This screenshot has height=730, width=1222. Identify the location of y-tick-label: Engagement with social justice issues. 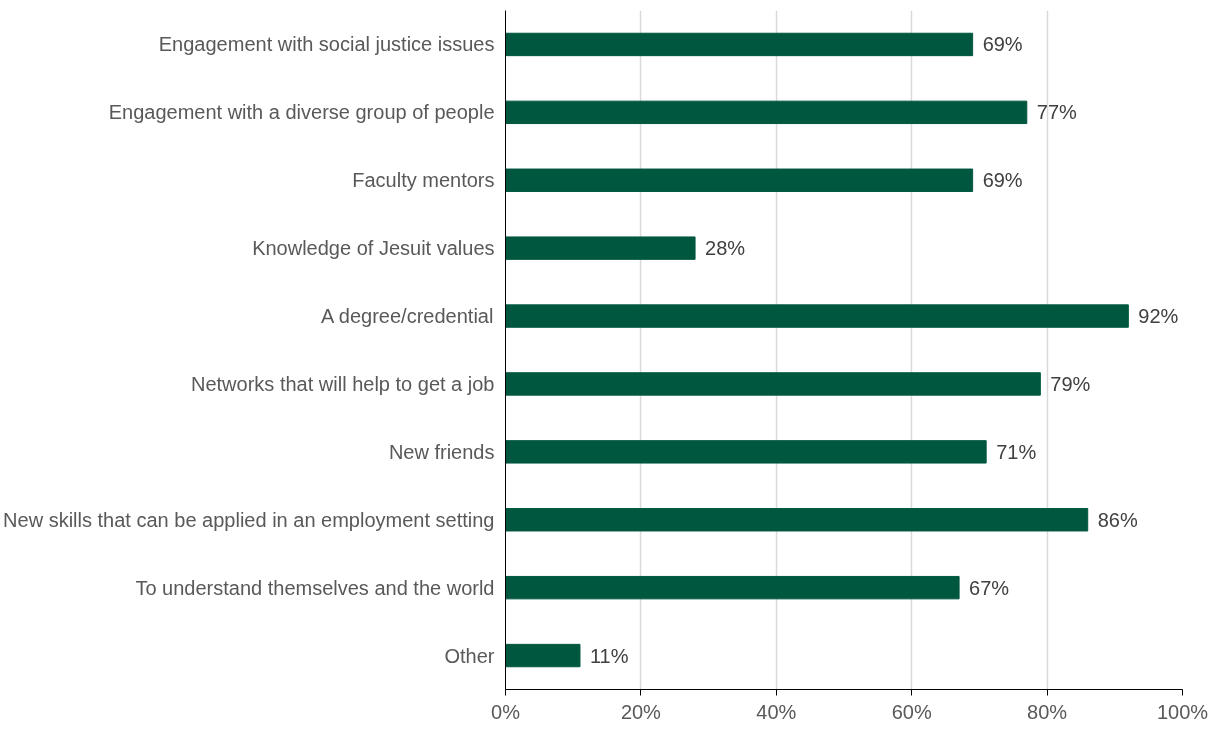
(326, 44).